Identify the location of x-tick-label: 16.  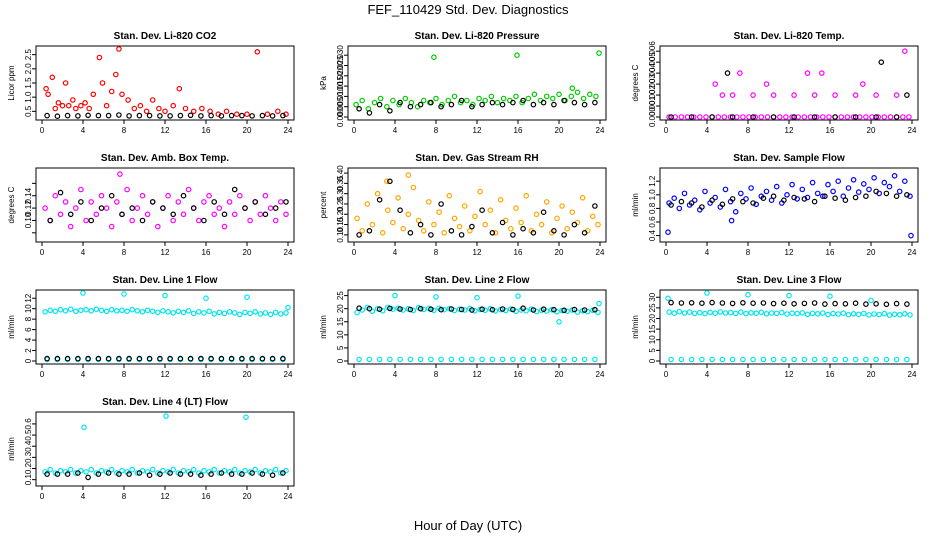
(206, 130).